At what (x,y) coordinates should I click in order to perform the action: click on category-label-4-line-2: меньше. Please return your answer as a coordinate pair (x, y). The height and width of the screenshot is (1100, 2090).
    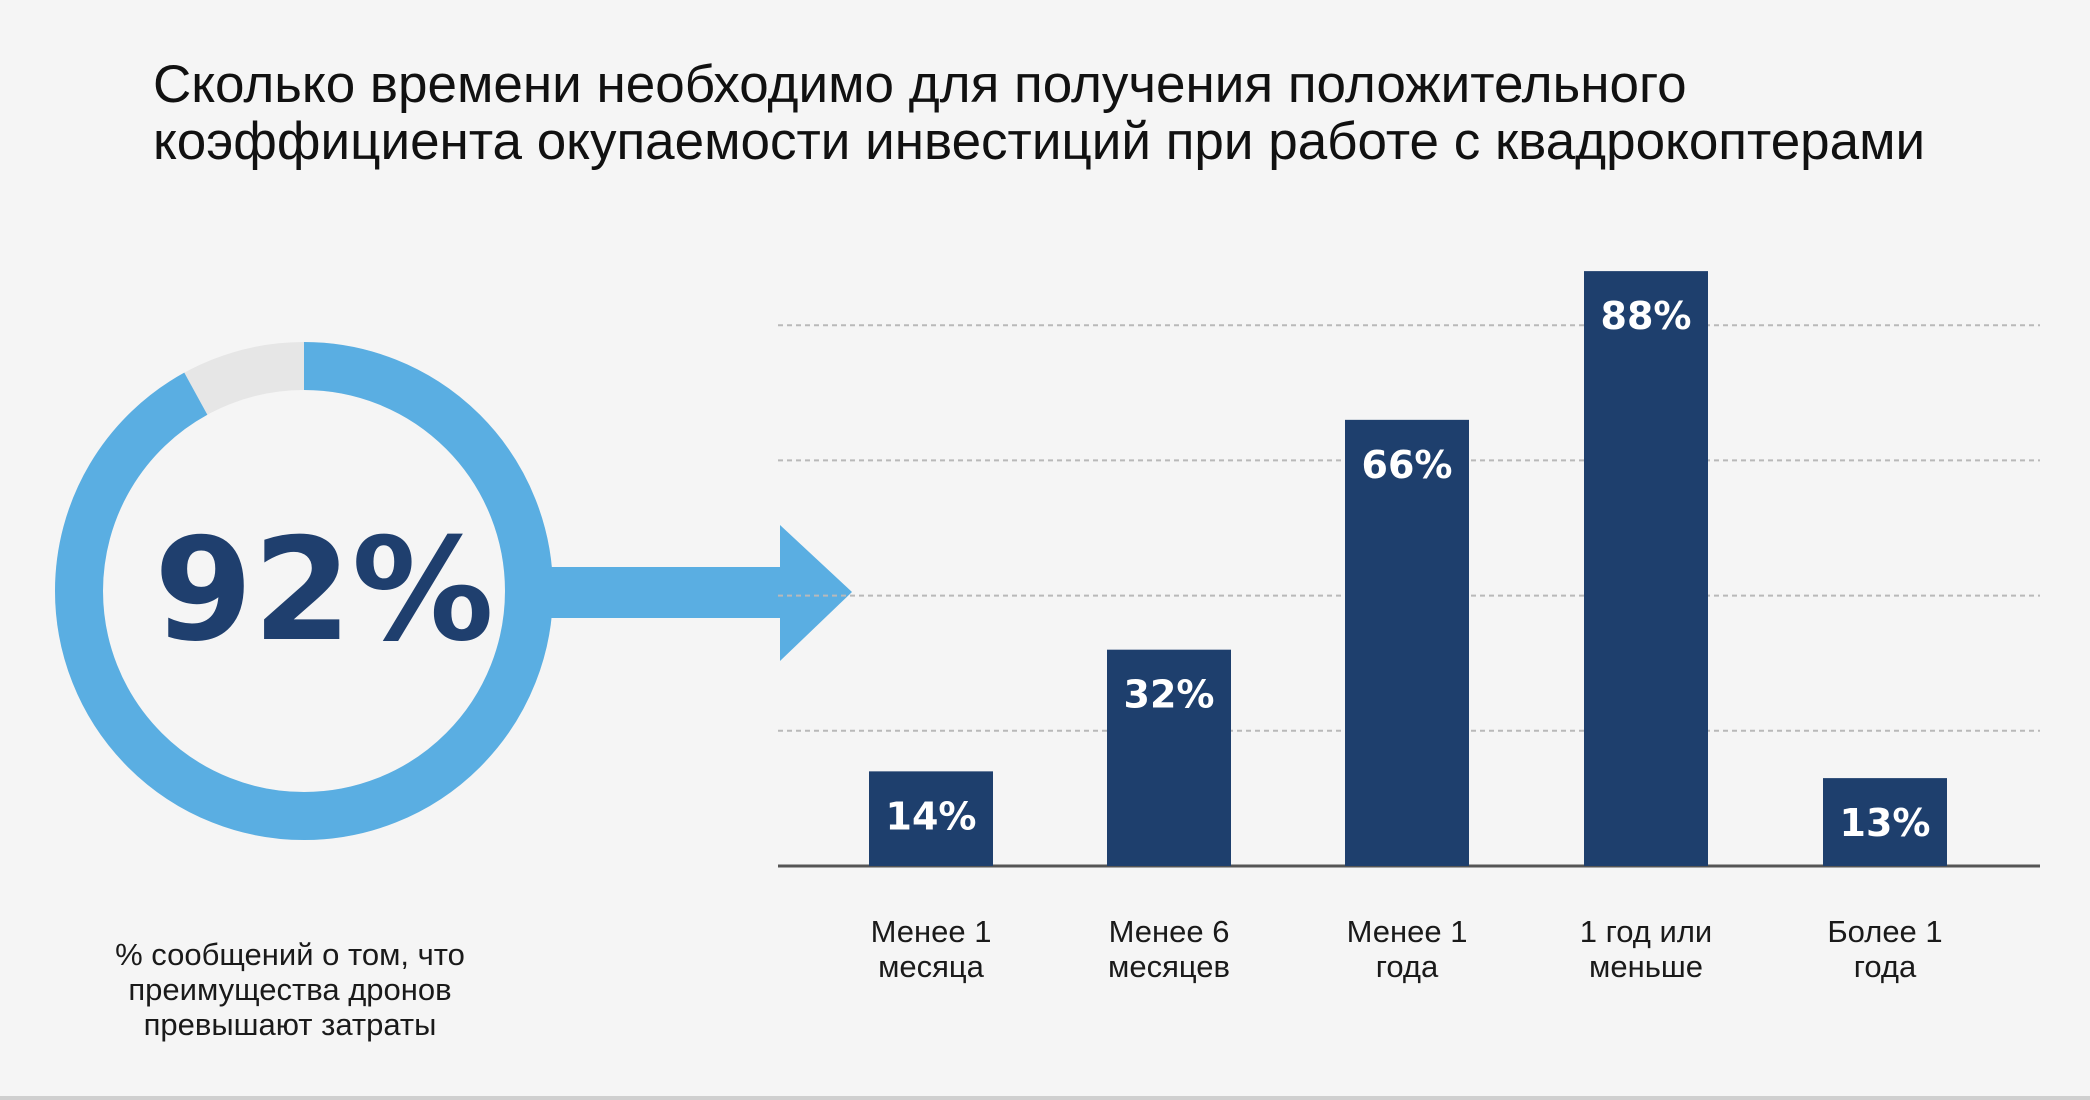
    Looking at the image, I should click on (1646, 966).